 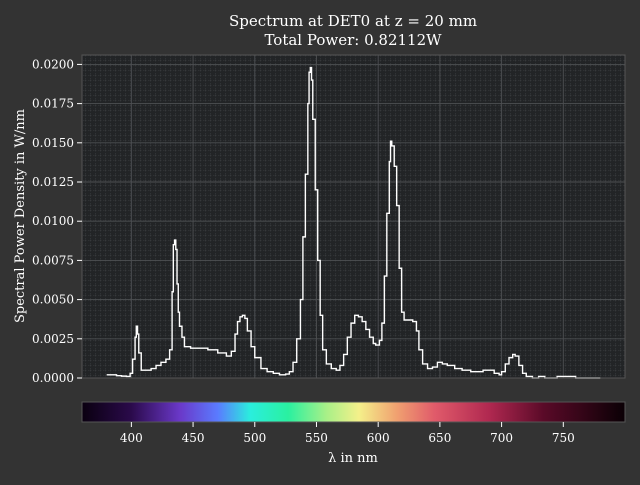 I want to click on chart-title: Spectrum at DET0 at z = 20 mm, so click(x=353, y=21).